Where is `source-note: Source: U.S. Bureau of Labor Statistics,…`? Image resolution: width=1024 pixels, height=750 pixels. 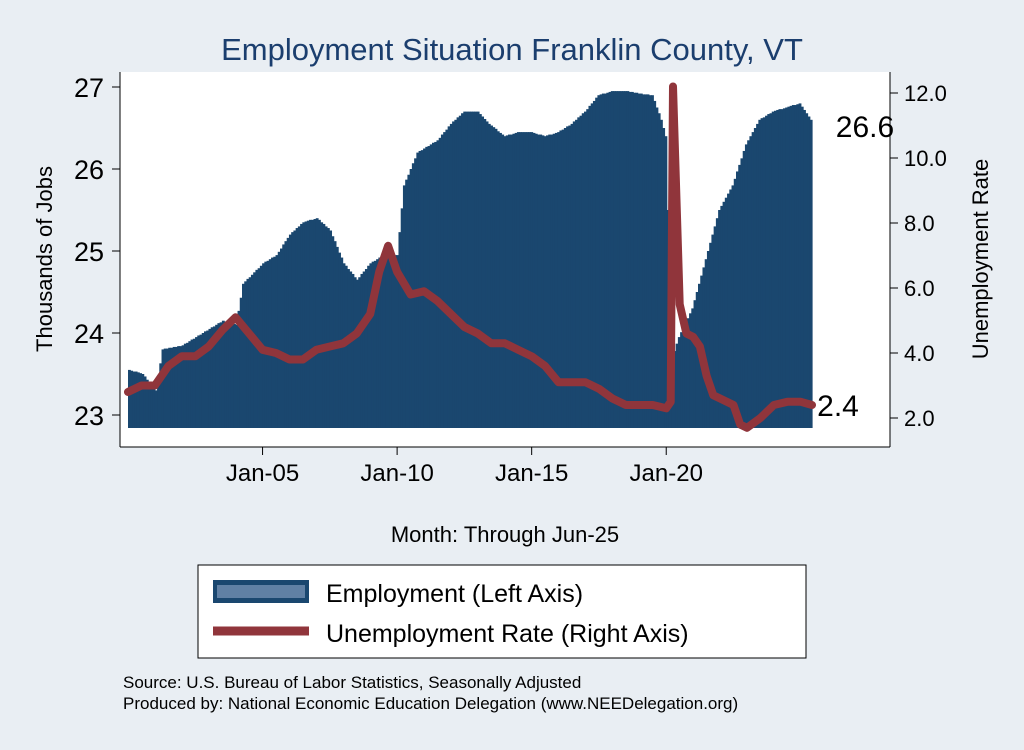 source-note: Source: U.S. Bureau of Labor Statistics,… is located at coordinates (352, 682).